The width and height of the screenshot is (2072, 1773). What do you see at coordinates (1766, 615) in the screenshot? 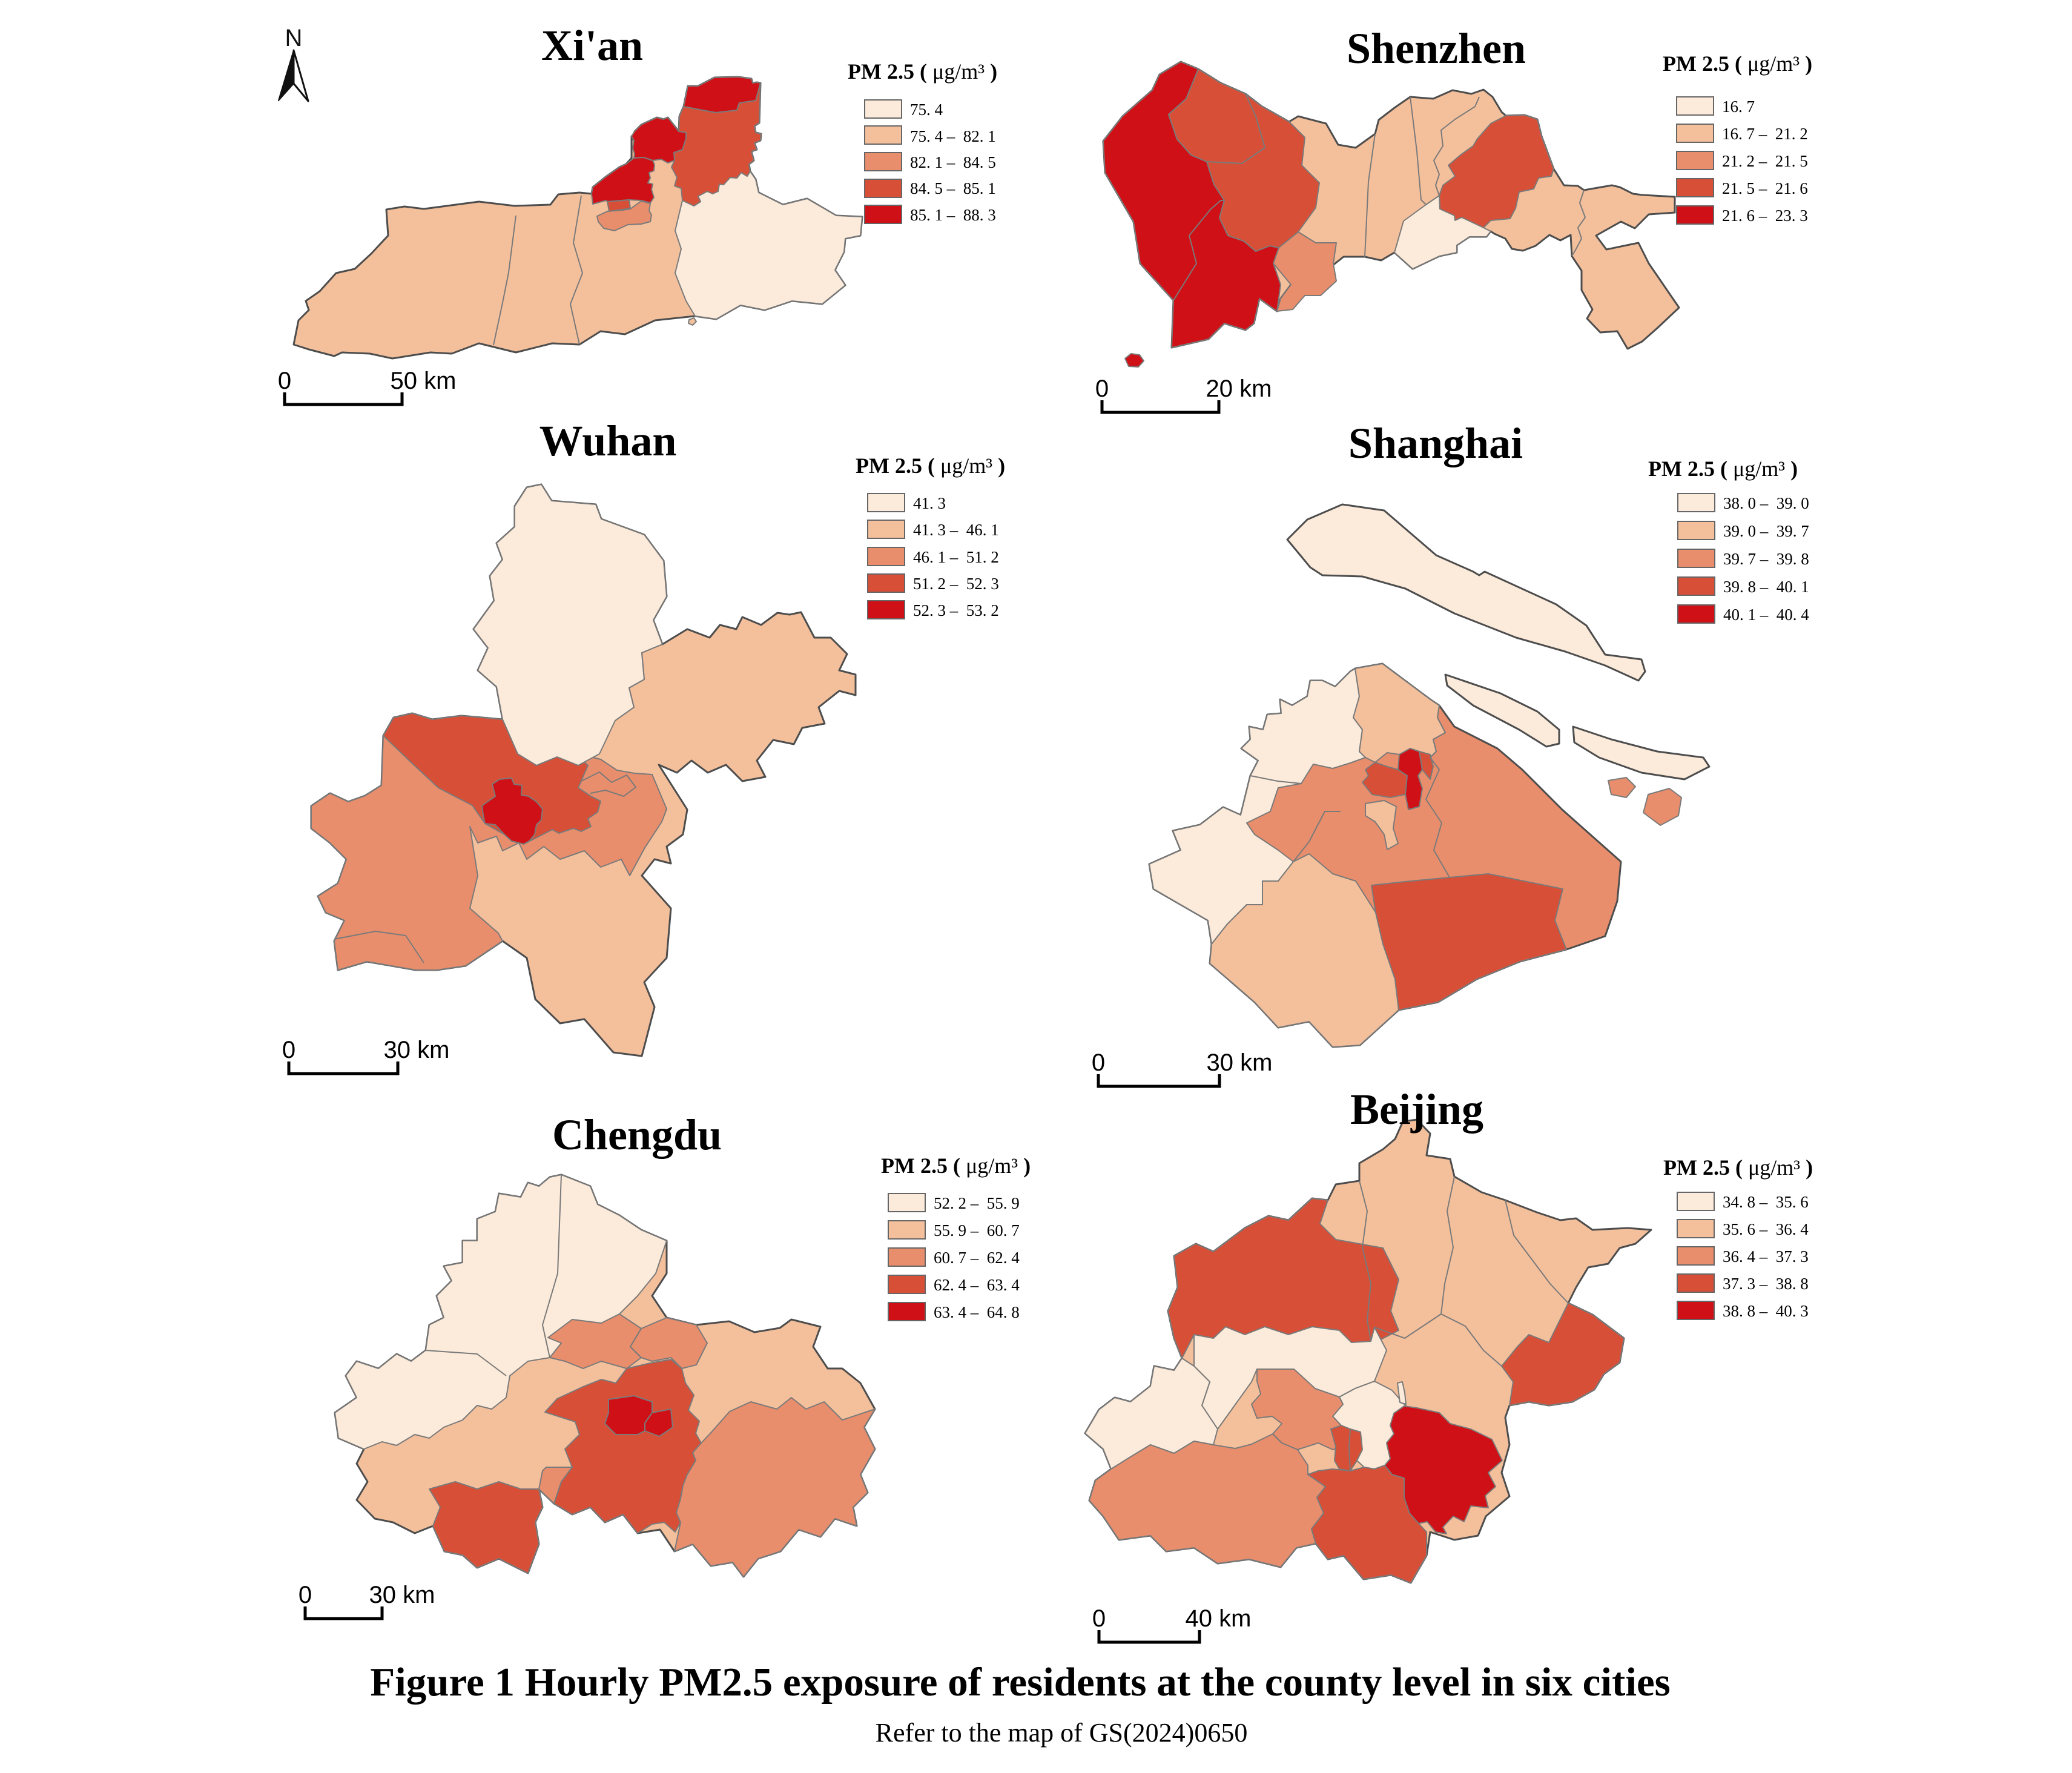
I see `svg-text: 40. 1 – 40. 4` at bounding box center [1766, 615].